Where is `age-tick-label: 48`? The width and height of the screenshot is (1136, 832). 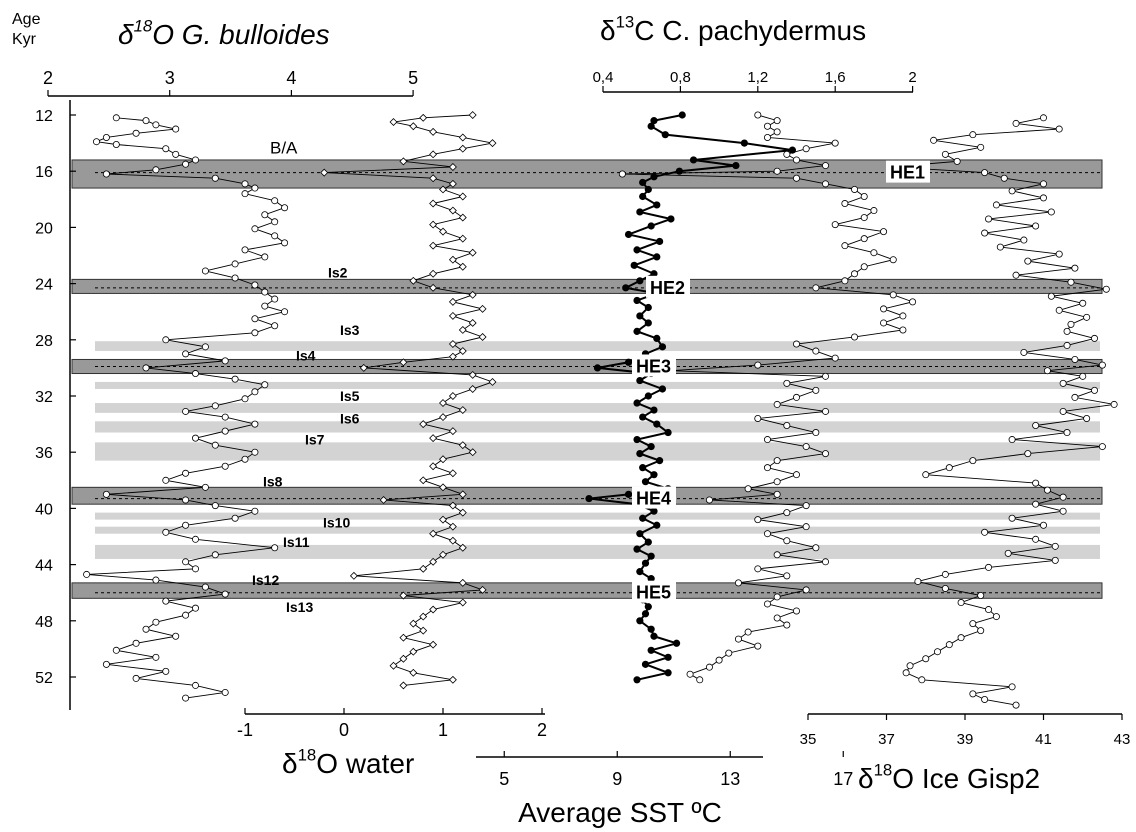 age-tick-label: 48 is located at coordinates (44, 622).